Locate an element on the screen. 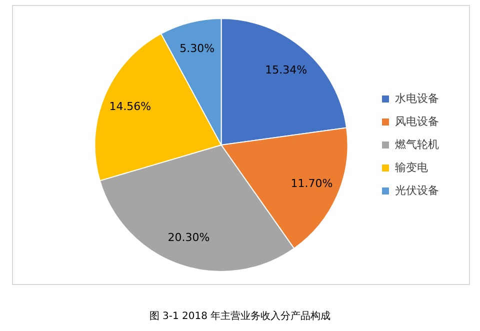  legend-label: 输变电 is located at coordinates (411, 167).